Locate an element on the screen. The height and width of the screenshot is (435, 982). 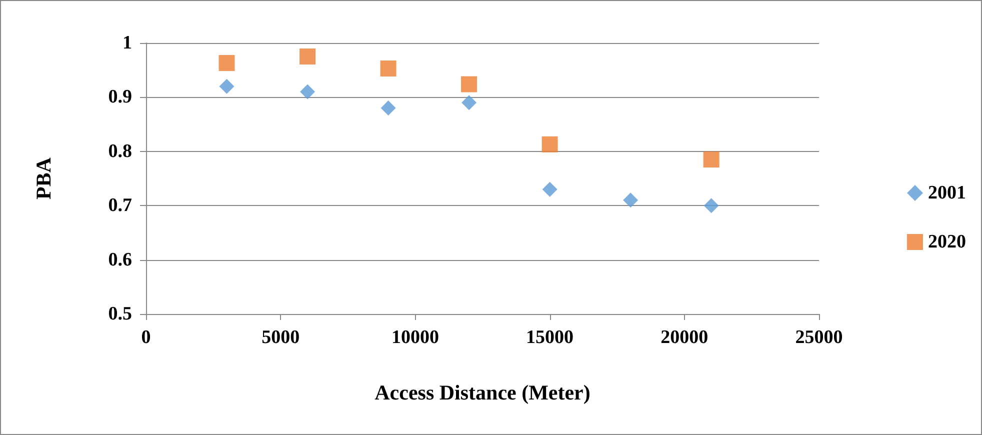
x-tick-label: 5000 is located at coordinates (281, 337).